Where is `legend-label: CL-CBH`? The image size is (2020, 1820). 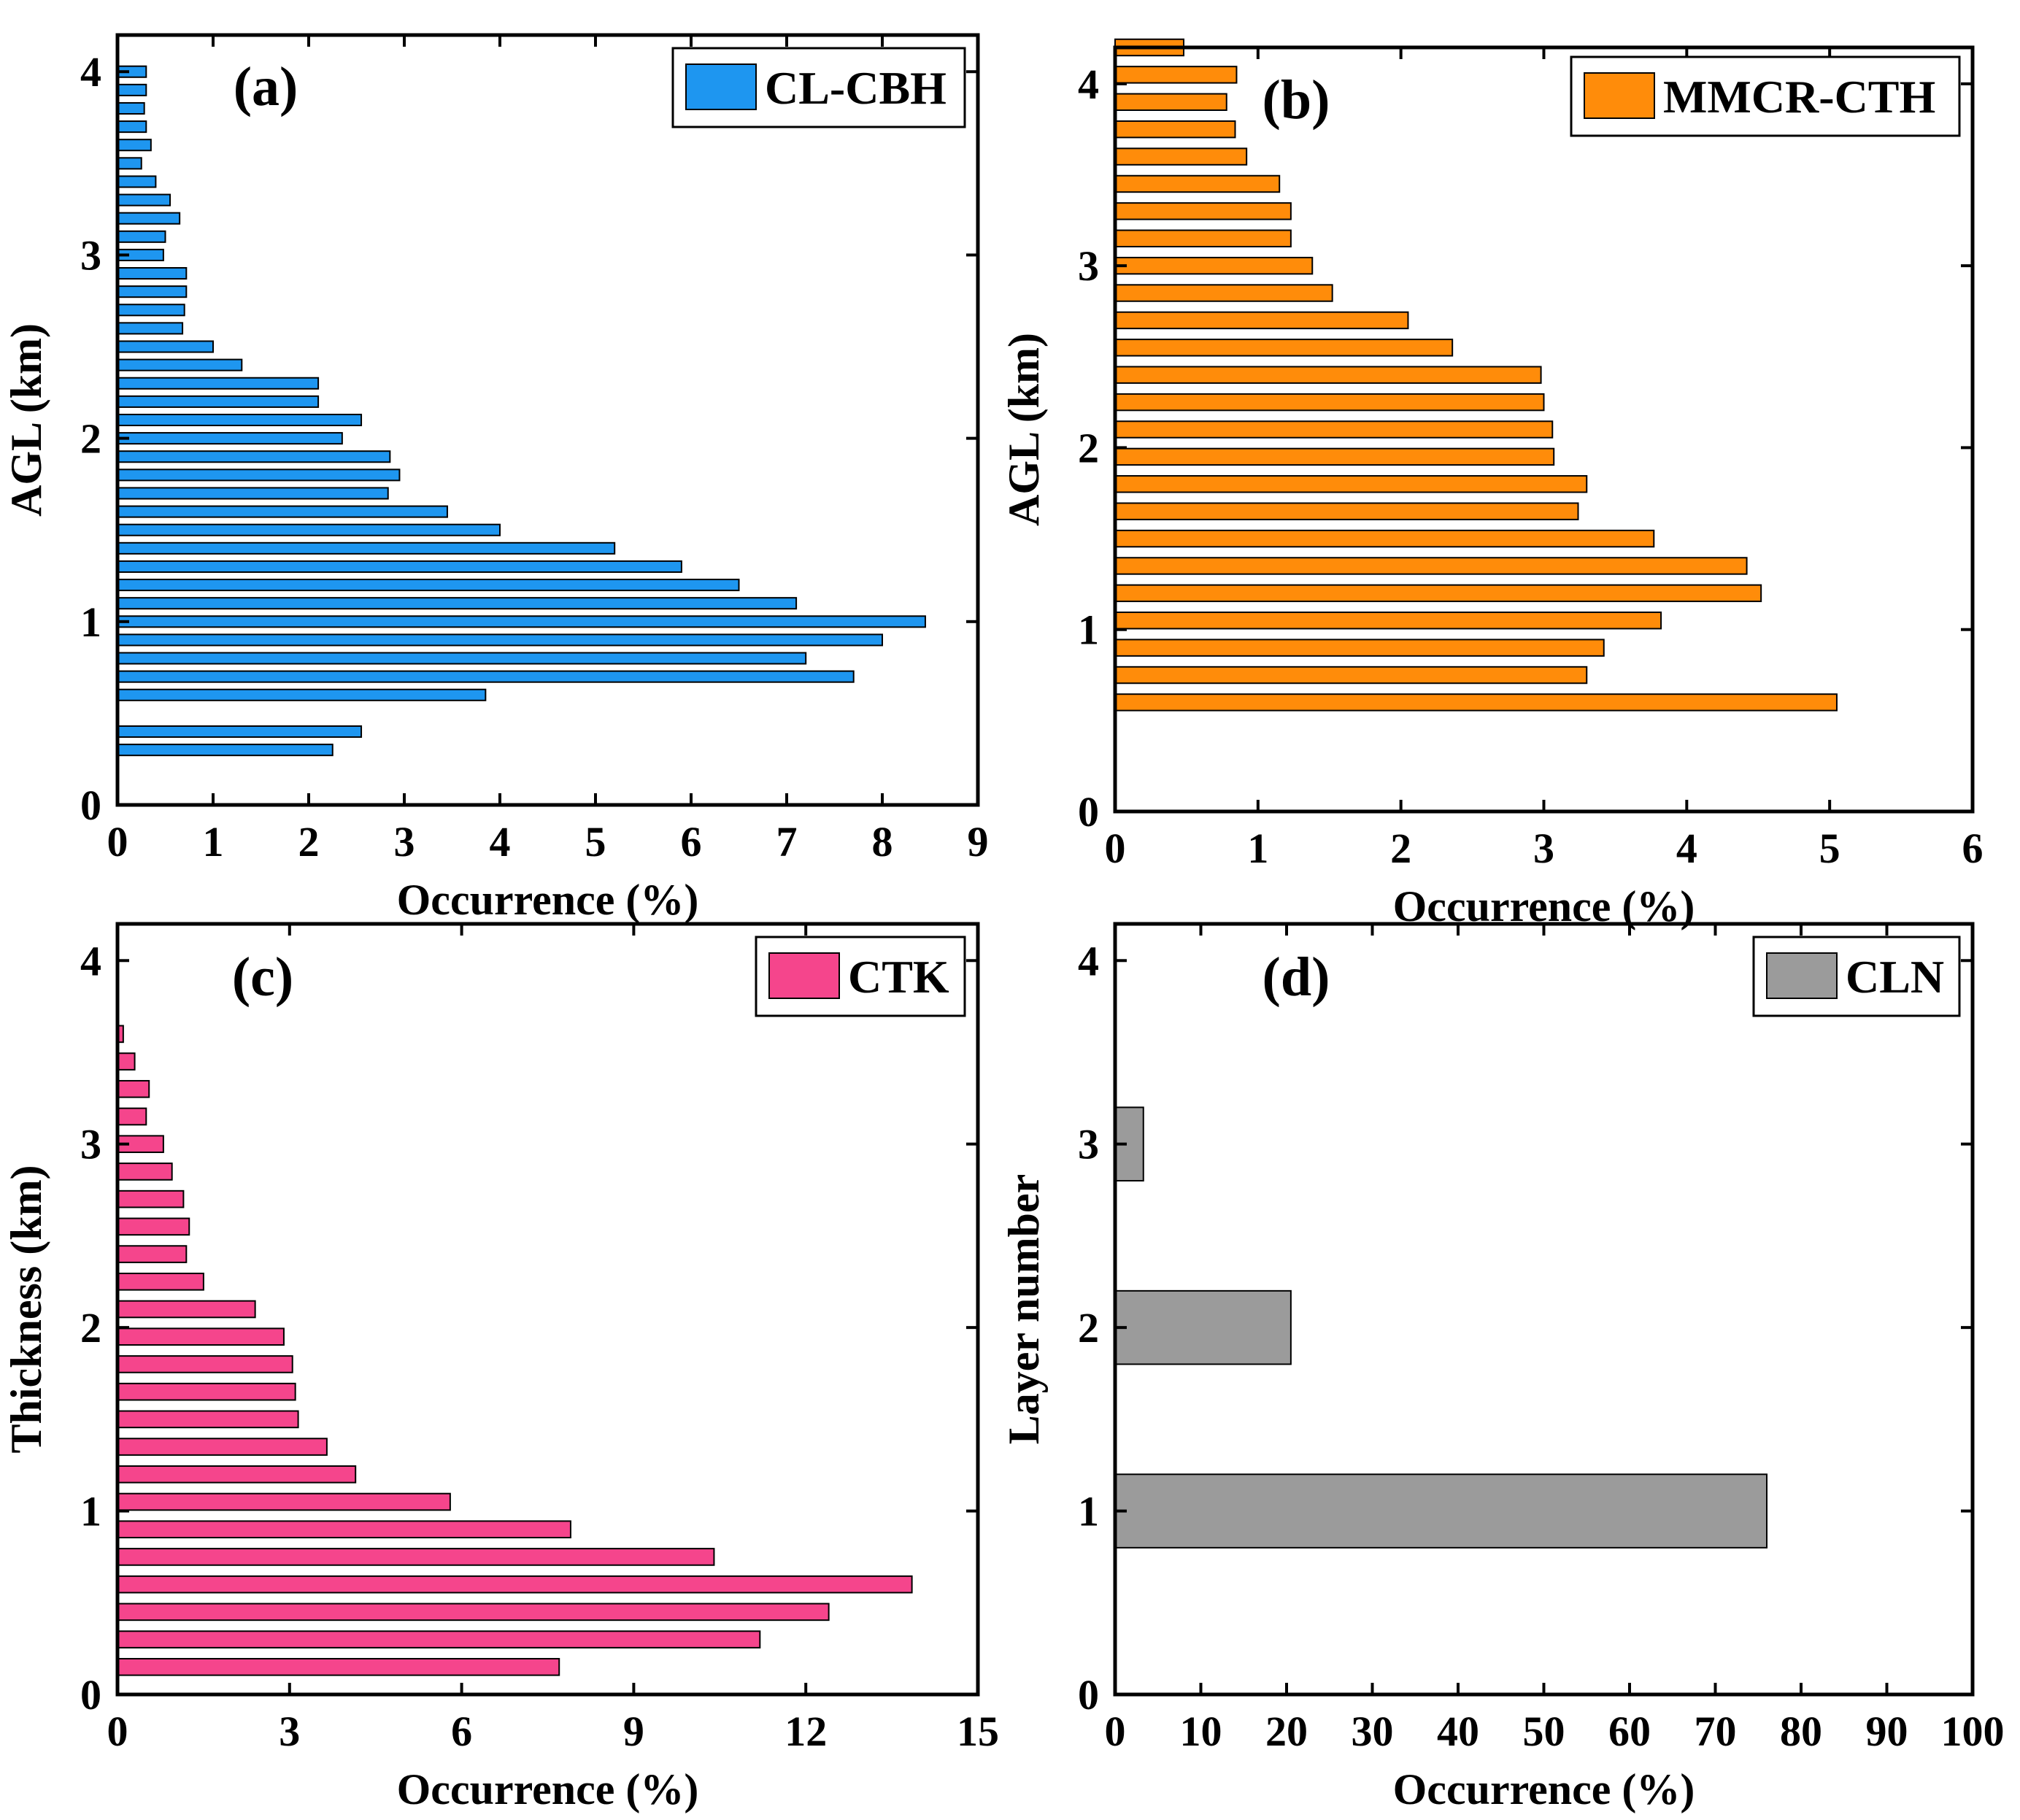
legend-label: CL-CBH is located at coordinates (856, 88).